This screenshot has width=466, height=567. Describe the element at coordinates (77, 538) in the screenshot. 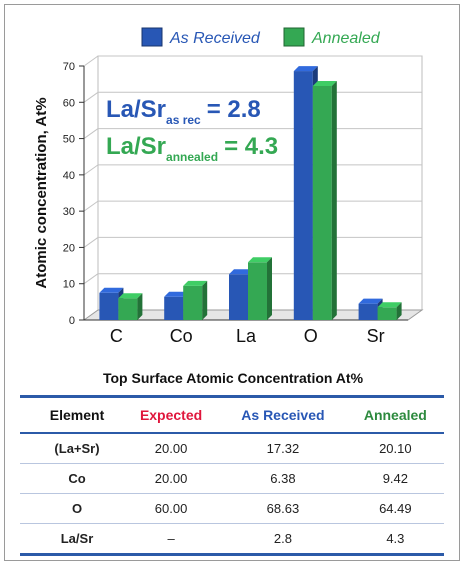

I see `cell-element: La/Sr` at that location.